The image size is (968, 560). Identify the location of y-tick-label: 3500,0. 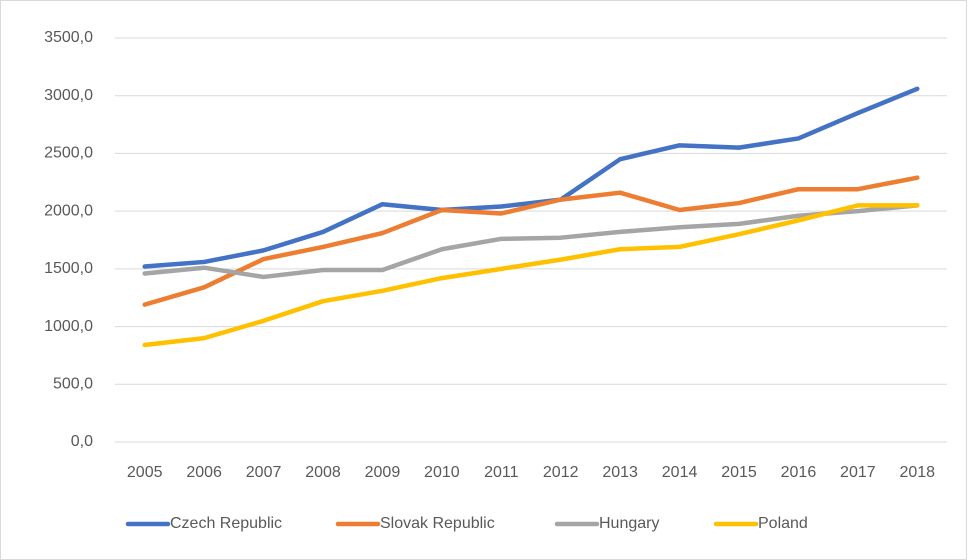
(68, 37).